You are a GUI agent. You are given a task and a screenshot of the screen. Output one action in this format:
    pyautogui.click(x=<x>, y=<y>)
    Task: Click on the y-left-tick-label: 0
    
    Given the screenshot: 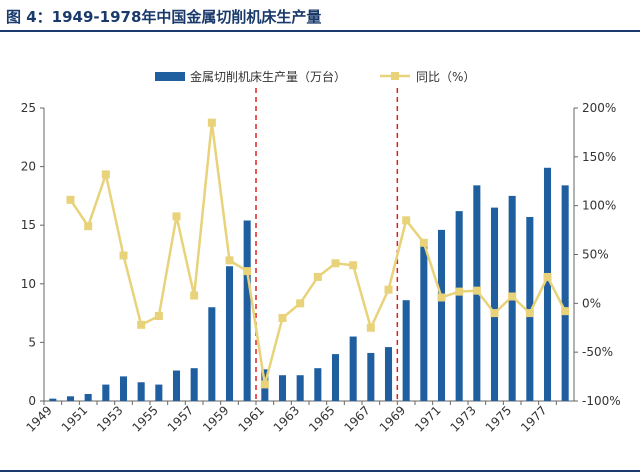 What is the action you would take?
    pyautogui.click(x=32, y=401)
    